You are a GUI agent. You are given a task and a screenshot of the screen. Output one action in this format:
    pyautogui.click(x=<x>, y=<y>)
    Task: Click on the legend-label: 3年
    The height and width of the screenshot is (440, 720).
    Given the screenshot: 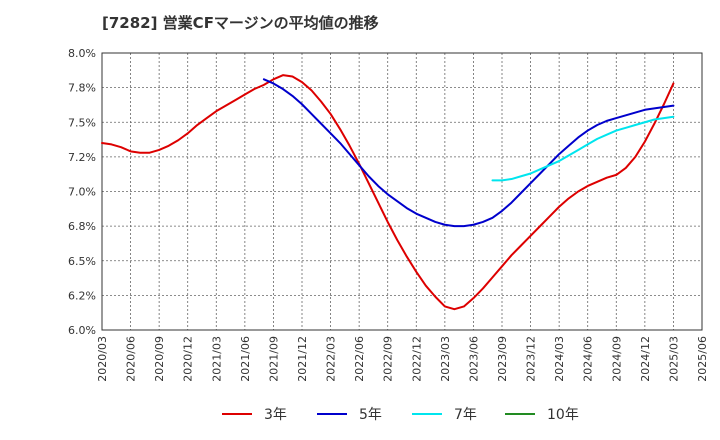 What is the action you would take?
    pyautogui.click(x=275, y=415)
    